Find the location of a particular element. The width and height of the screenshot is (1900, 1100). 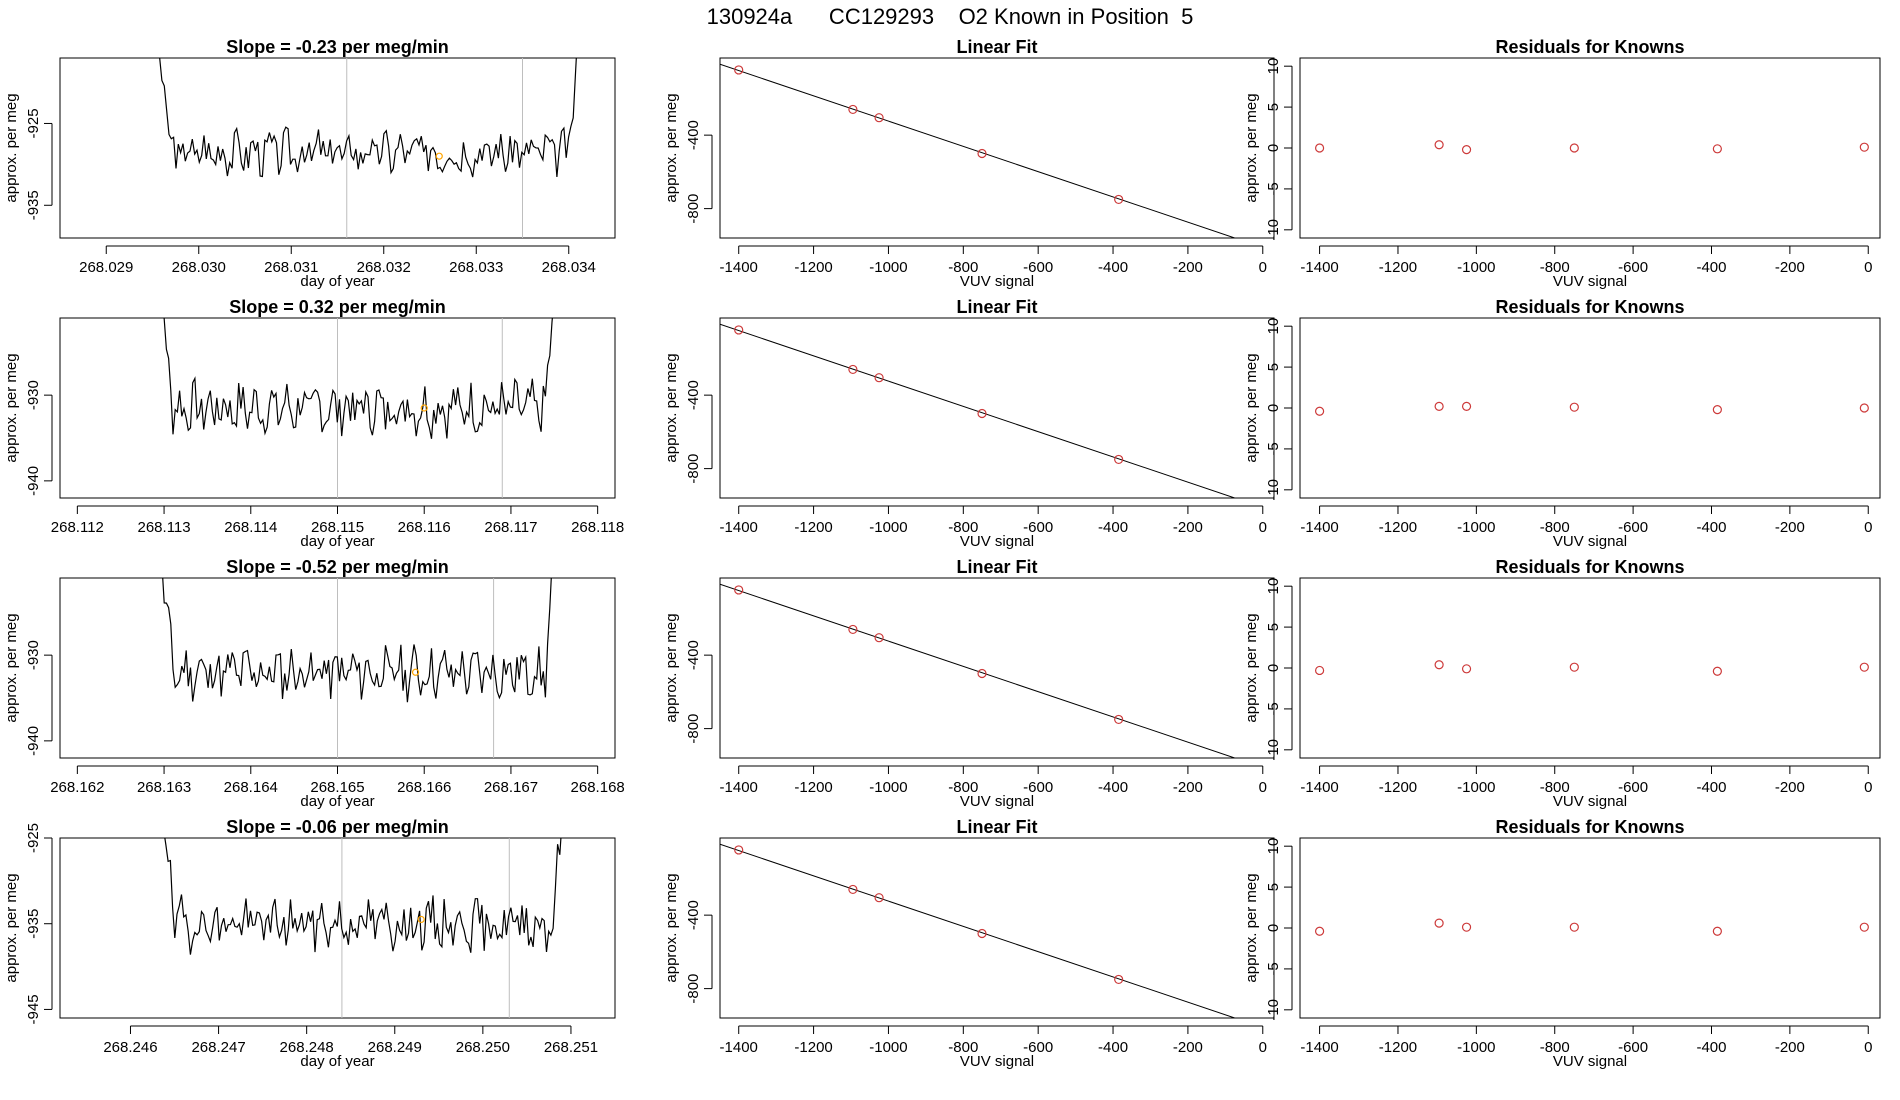

x-tick-label: 268.029 is located at coordinates (106, 267).